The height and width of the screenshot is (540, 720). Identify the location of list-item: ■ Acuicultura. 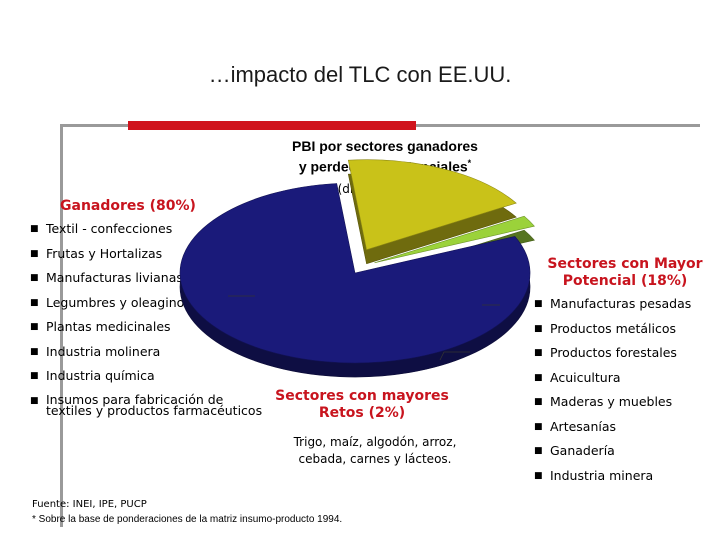
(577, 377).